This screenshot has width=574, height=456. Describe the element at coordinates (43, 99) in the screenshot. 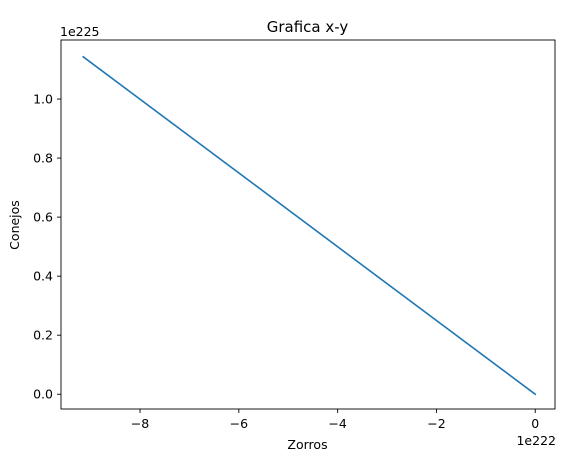

I see `y-tick-label: 1.0` at that location.